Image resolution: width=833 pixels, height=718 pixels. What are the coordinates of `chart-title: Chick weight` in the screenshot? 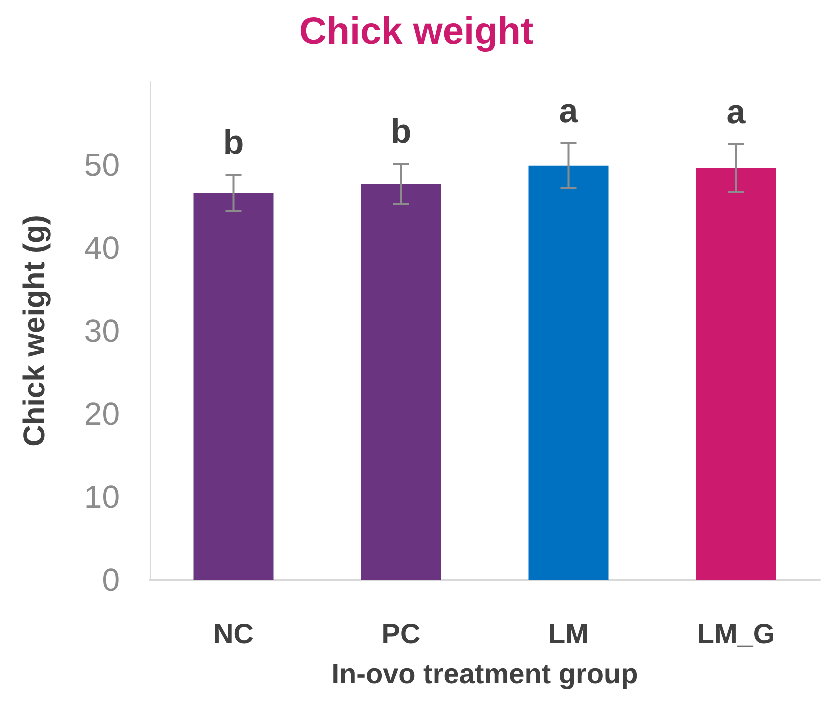 It's located at (416, 32).